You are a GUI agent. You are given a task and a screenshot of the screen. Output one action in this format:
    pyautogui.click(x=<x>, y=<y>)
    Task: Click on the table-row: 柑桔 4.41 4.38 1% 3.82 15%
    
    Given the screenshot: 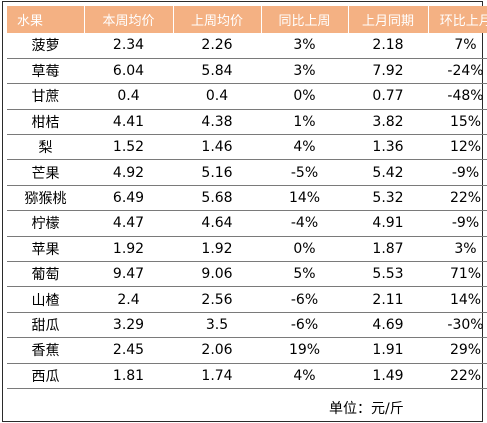 What is the action you would take?
    pyautogui.click(x=247, y=122)
    